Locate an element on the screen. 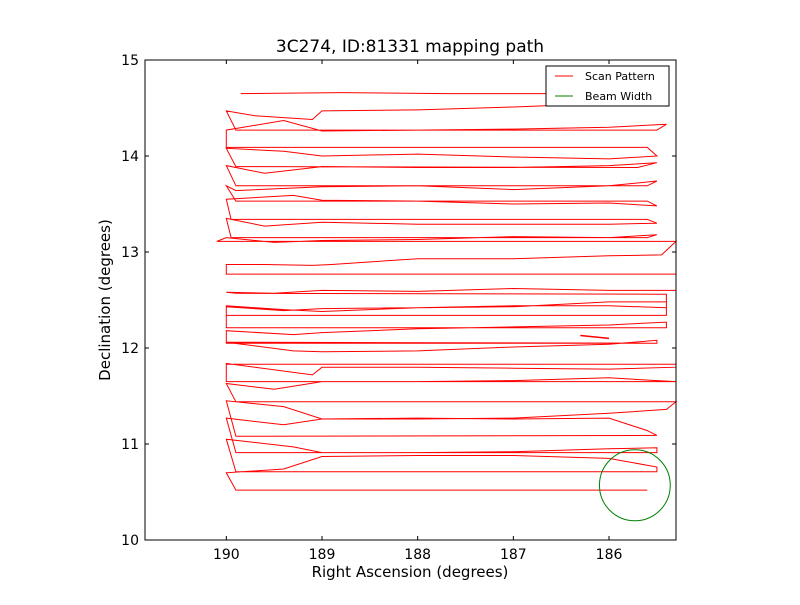  legend-label-beam-width: Beam Width is located at coordinates (618, 96).